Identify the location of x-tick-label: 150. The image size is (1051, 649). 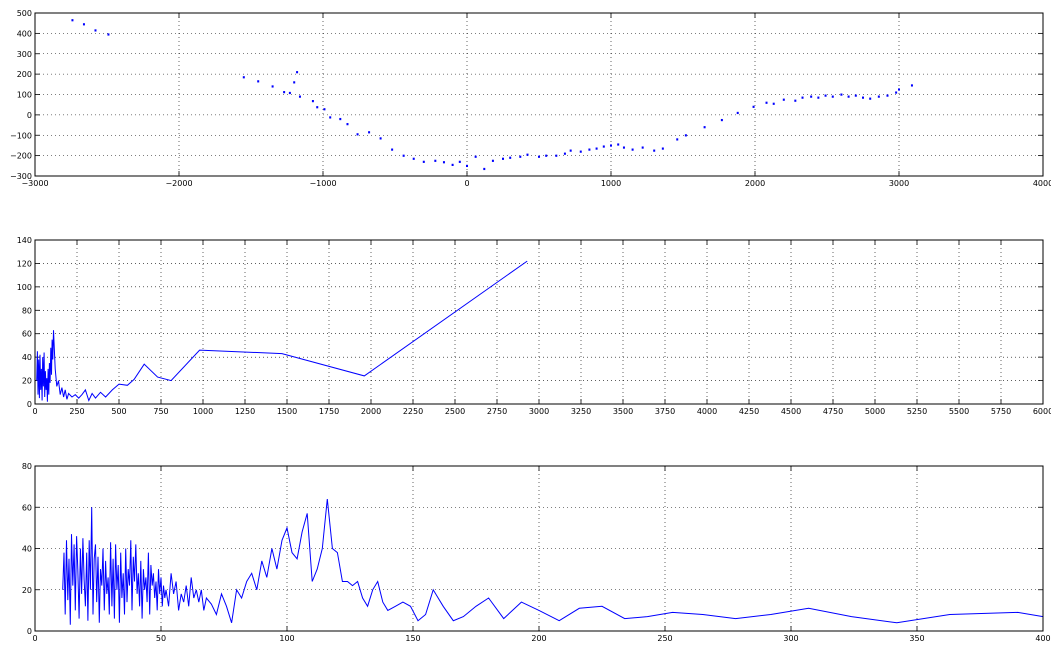
(412, 638).